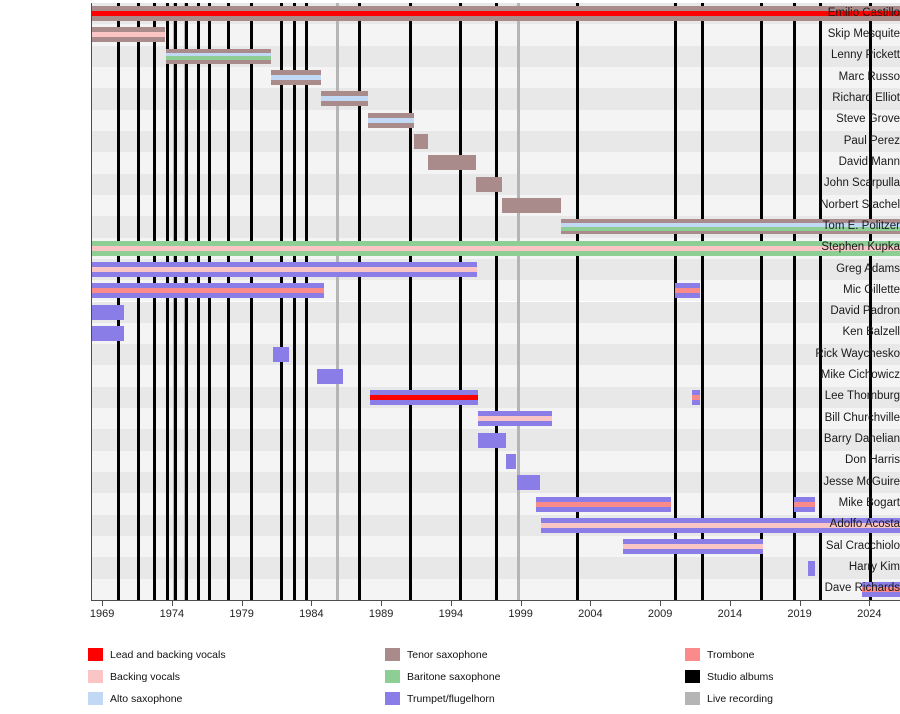 This screenshot has height=714, width=900. What do you see at coordinates (311, 614) in the screenshot?
I see `x-tick-label: 1984` at bounding box center [311, 614].